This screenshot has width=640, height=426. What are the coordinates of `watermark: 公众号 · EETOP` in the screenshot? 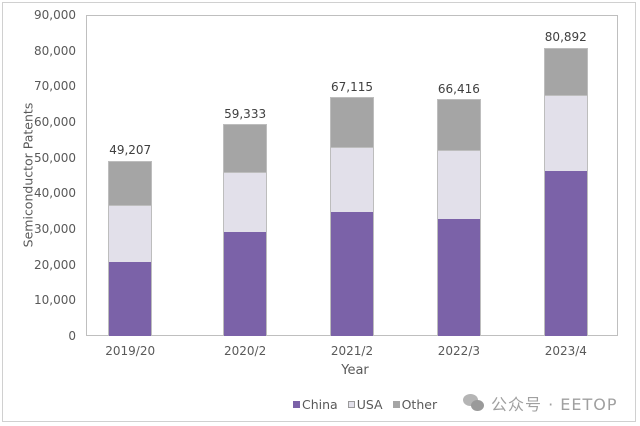 It's located at (540, 403).